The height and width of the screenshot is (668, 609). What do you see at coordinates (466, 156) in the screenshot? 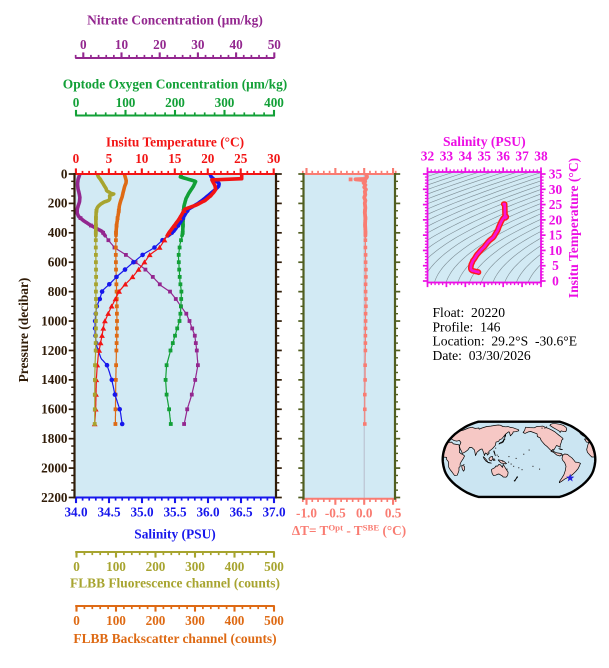
I see `svg-text: 34` at bounding box center [466, 156].